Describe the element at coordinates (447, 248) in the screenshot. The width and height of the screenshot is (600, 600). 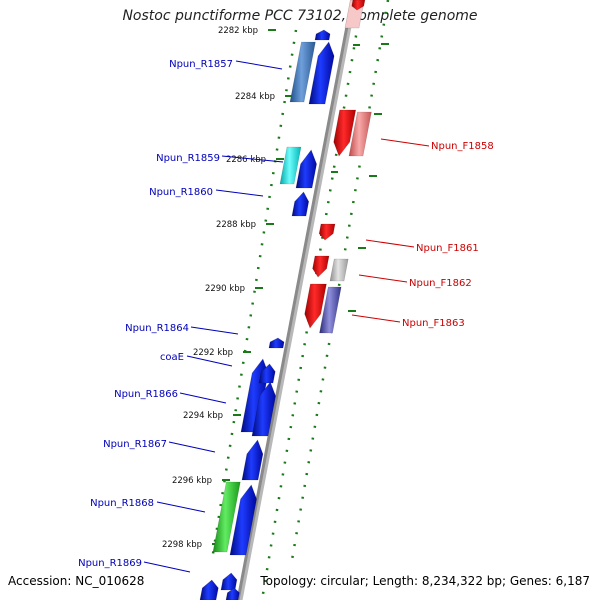
I see `forward-gene-label: Npun_F1861` at that location.